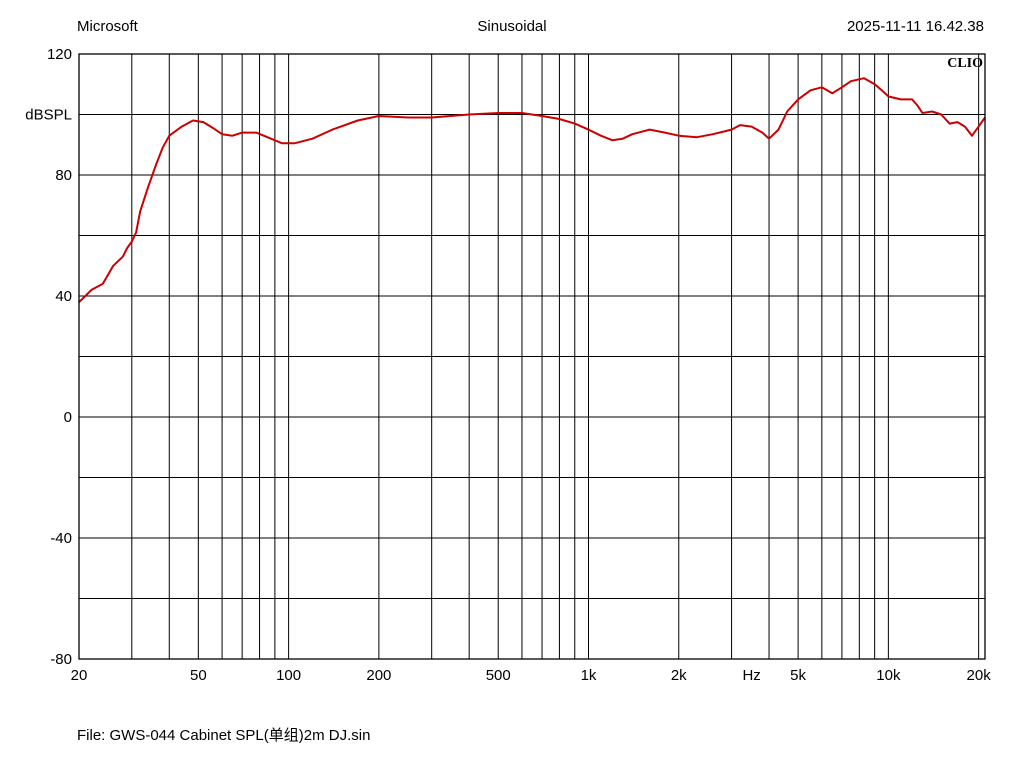 The width and height of the screenshot is (1024, 768). What do you see at coordinates (224, 735) in the screenshot?
I see `file-name: File: GWS-044 Cabinet SPL(单组)2m DJ.sin` at bounding box center [224, 735].